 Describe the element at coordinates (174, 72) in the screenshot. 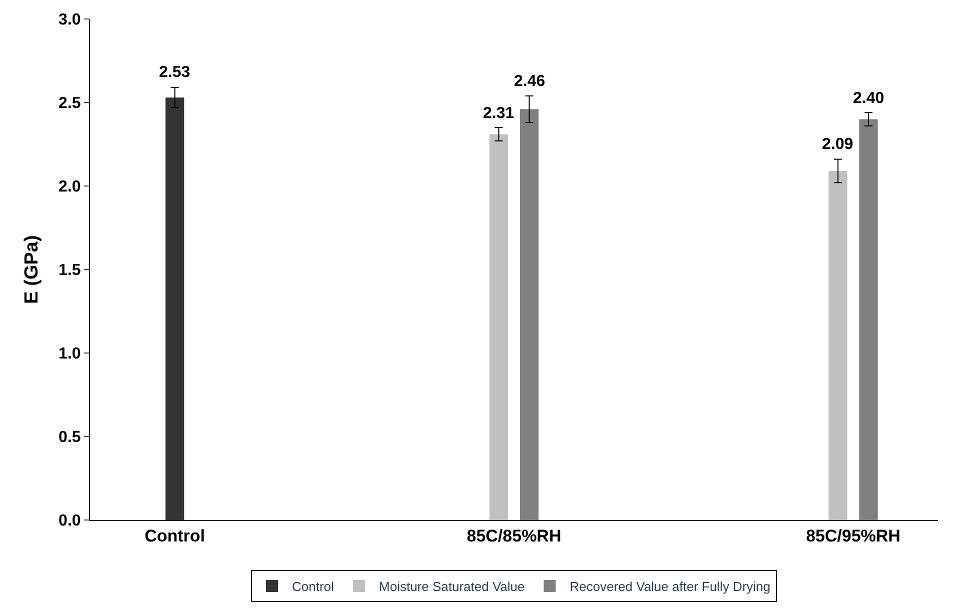

I see `data-label: 2.53` at that location.